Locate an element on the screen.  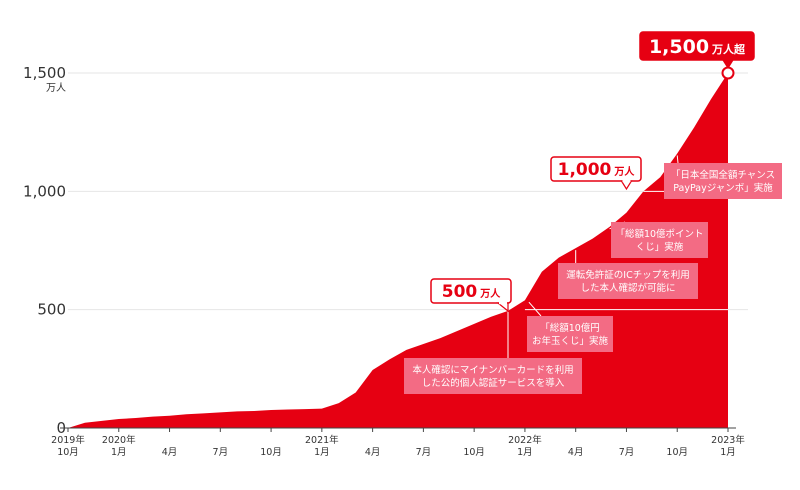
x-tick-year: 2023年 is located at coordinates (728, 440).